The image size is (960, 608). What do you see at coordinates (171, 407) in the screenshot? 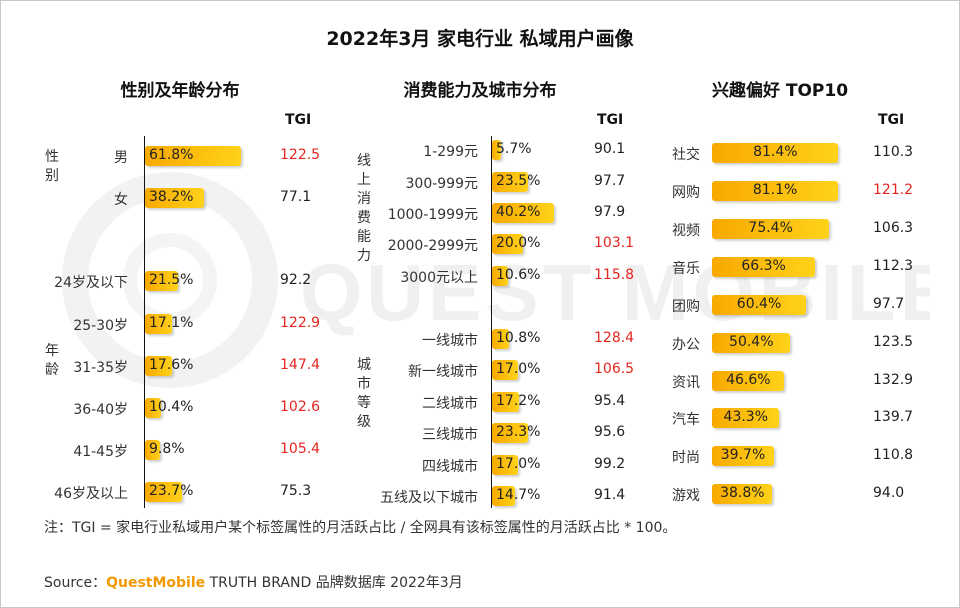
I see `data-label: 10.4%` at bounding box center [171, 407].